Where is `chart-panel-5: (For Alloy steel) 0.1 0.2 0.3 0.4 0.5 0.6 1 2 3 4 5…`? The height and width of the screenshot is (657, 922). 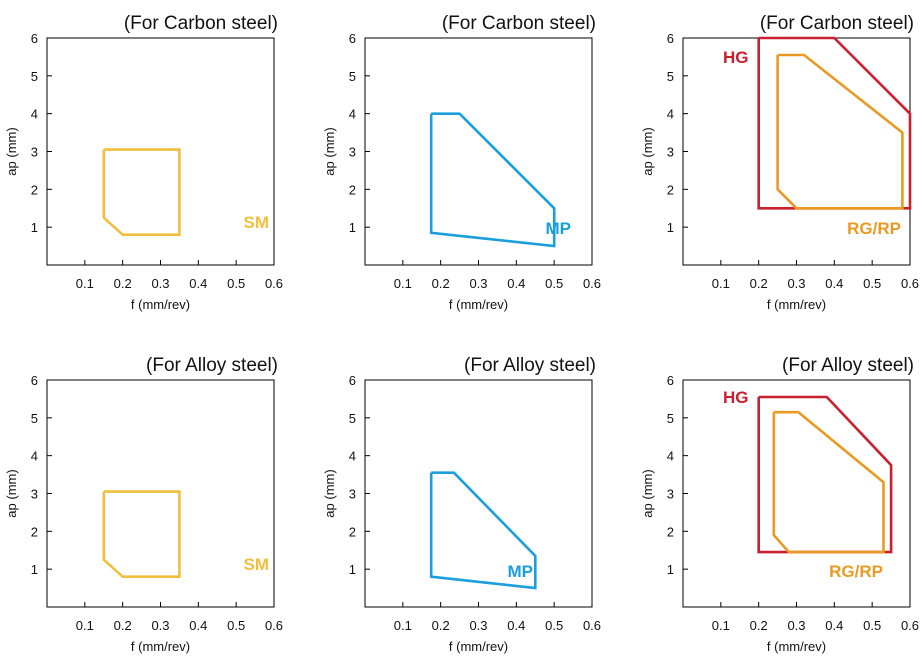
chart-panel-5: (For Alloy steel) 0.1 0.2 0.3 0.4 0.5 0.6 1 2 3 4 5… is located at coordinates (461, 504).